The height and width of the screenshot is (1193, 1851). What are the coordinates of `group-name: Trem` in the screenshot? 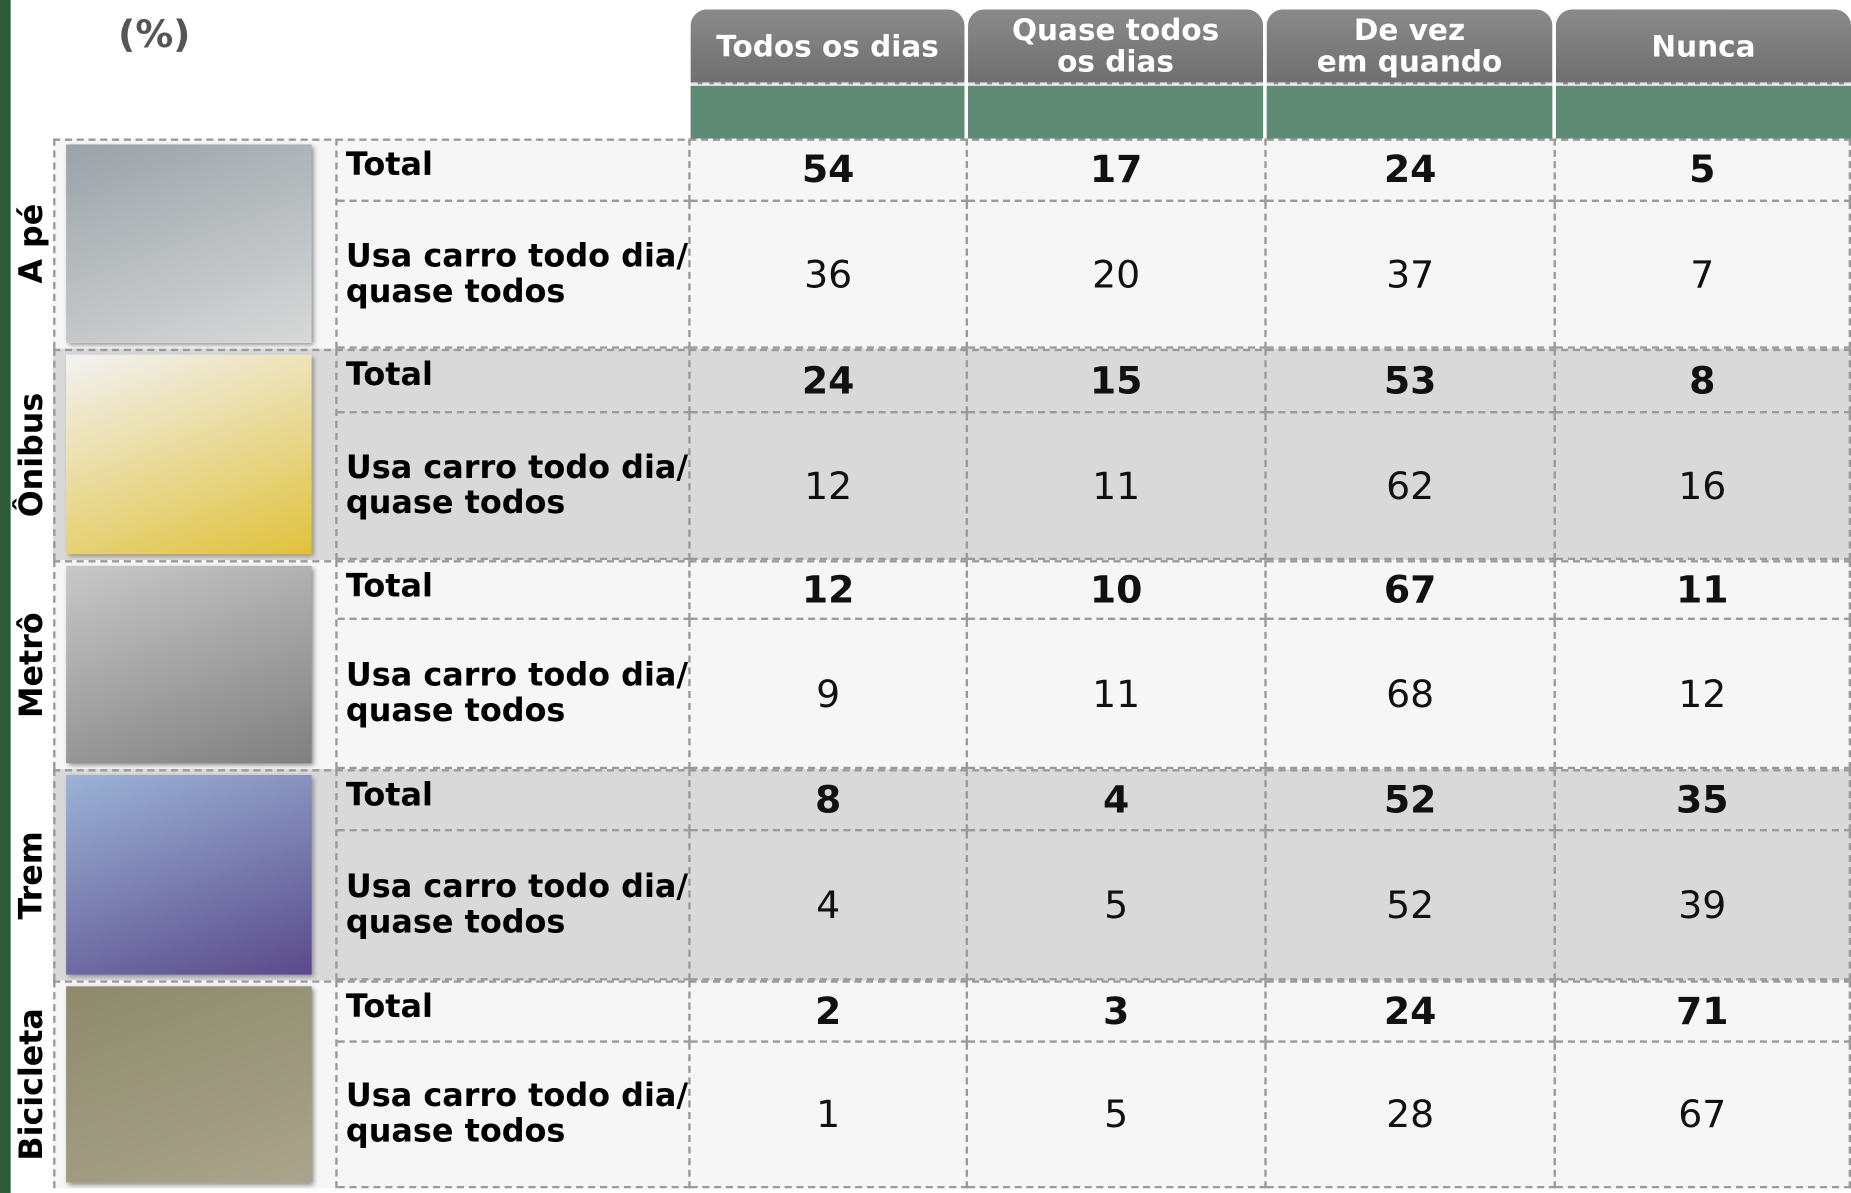 It's located at (32, 874).